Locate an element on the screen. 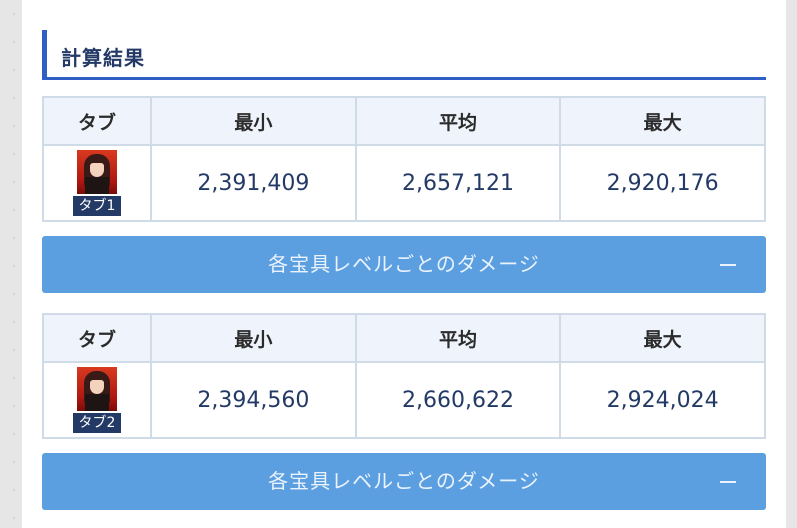 The image size is (797, 528). table-row: タブ2 2,394,560 2,660,622 2,924,024 is located at coordinates (404, 400).